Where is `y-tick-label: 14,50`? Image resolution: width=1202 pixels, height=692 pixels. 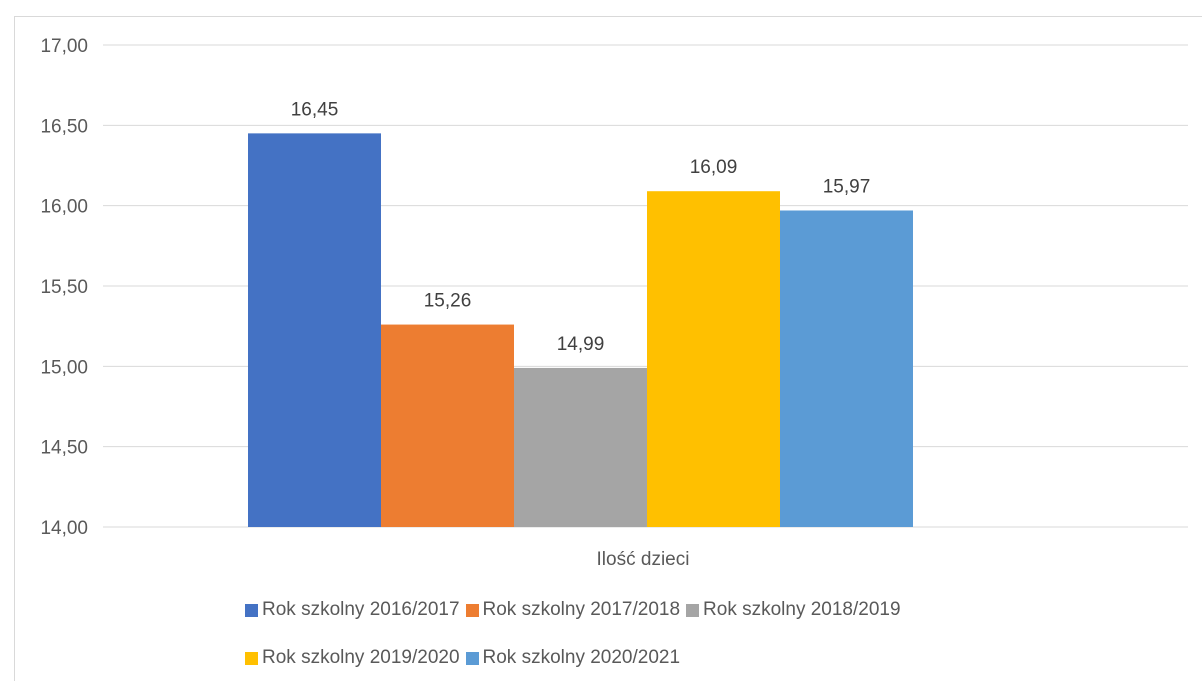
y-tick-label: 14,50 is located at coordinates (64, 448).